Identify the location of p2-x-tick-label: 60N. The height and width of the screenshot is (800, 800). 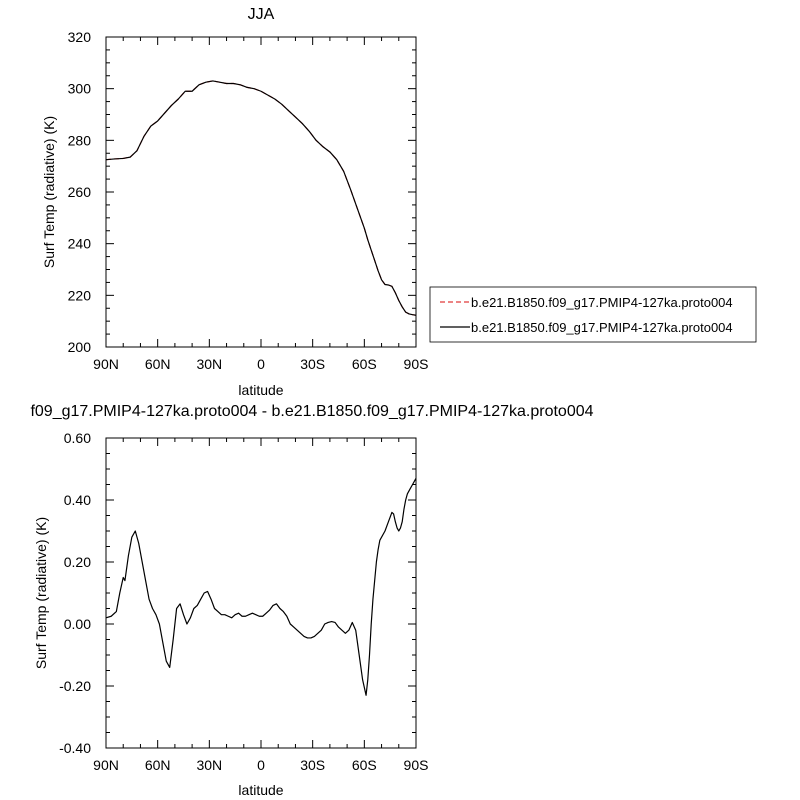
(158, 765).